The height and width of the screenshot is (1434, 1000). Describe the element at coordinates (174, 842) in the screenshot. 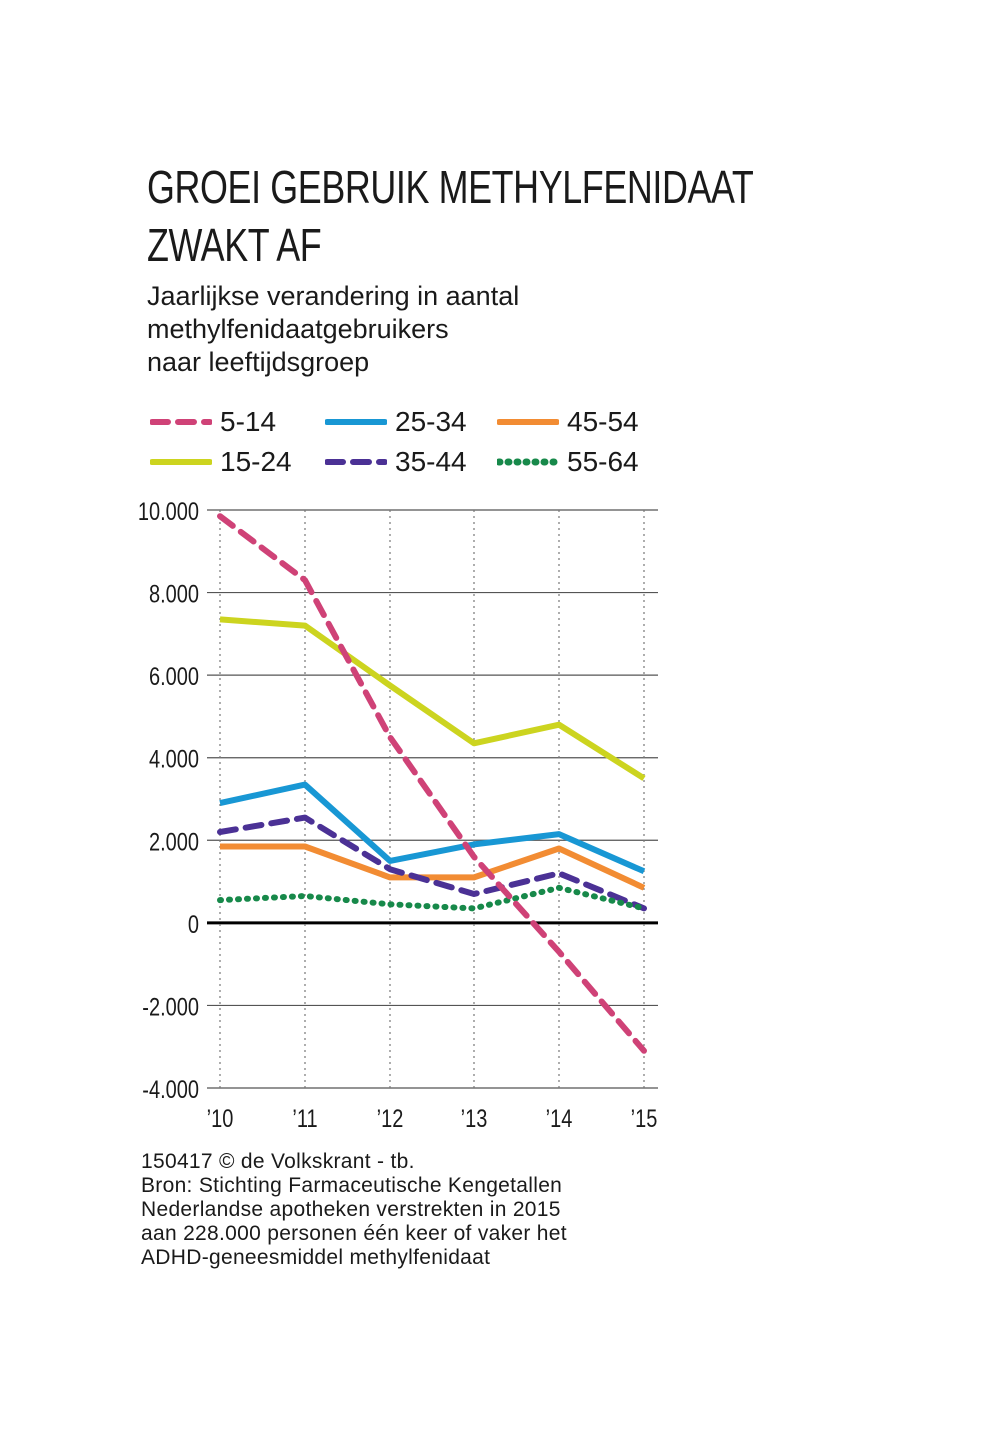

I see `y-tick-label: 2.000` at that location.